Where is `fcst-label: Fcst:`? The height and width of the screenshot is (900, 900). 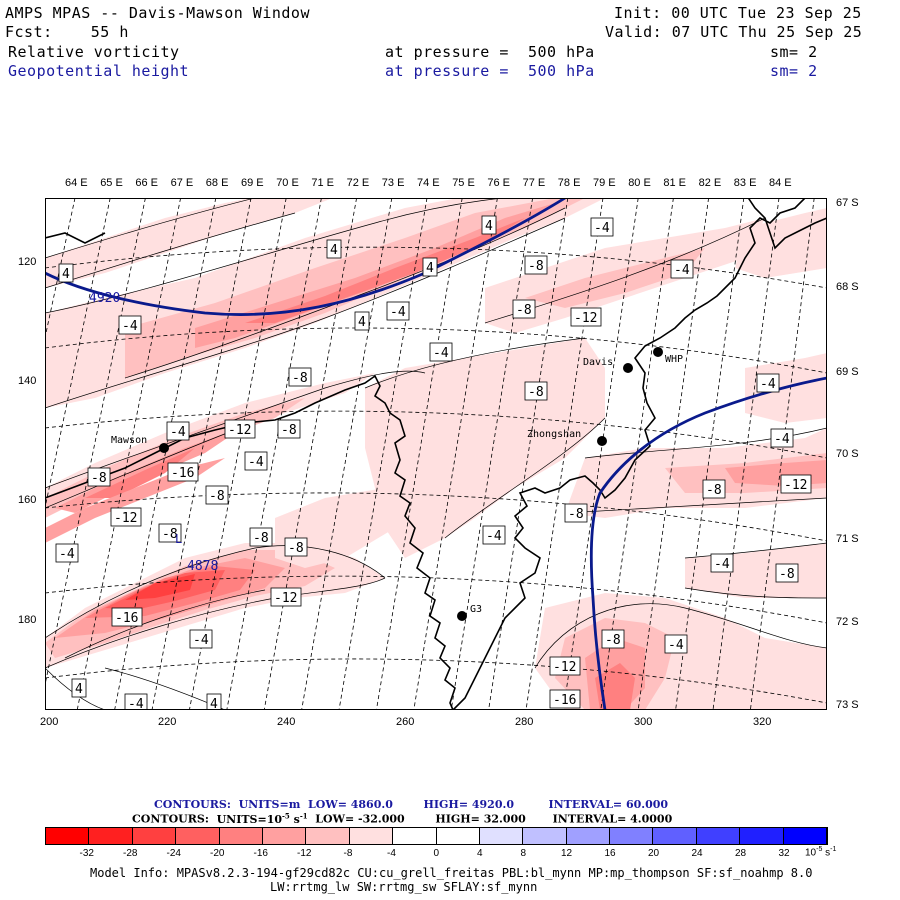 fcst-label: Fcst: is located at coordinates (29, 32).